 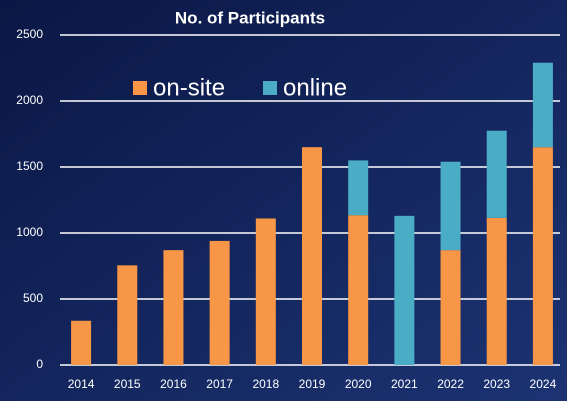 What do you see at coordinates (219, 384) in the screenshot?
I see `x-tick-label: 2017` at bounding box center [219, 384].